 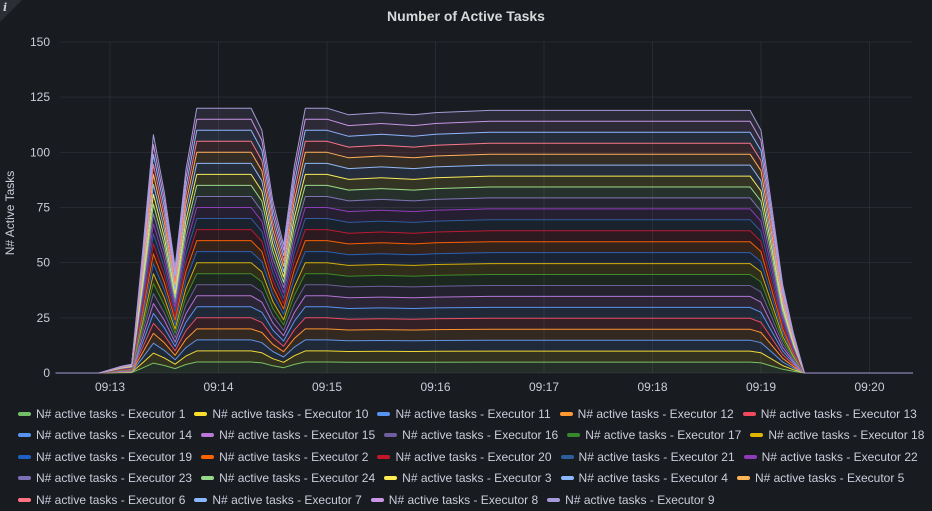 I want to click on legend-item: N# active tasks - Executor 6, so click(x=101, y=500).